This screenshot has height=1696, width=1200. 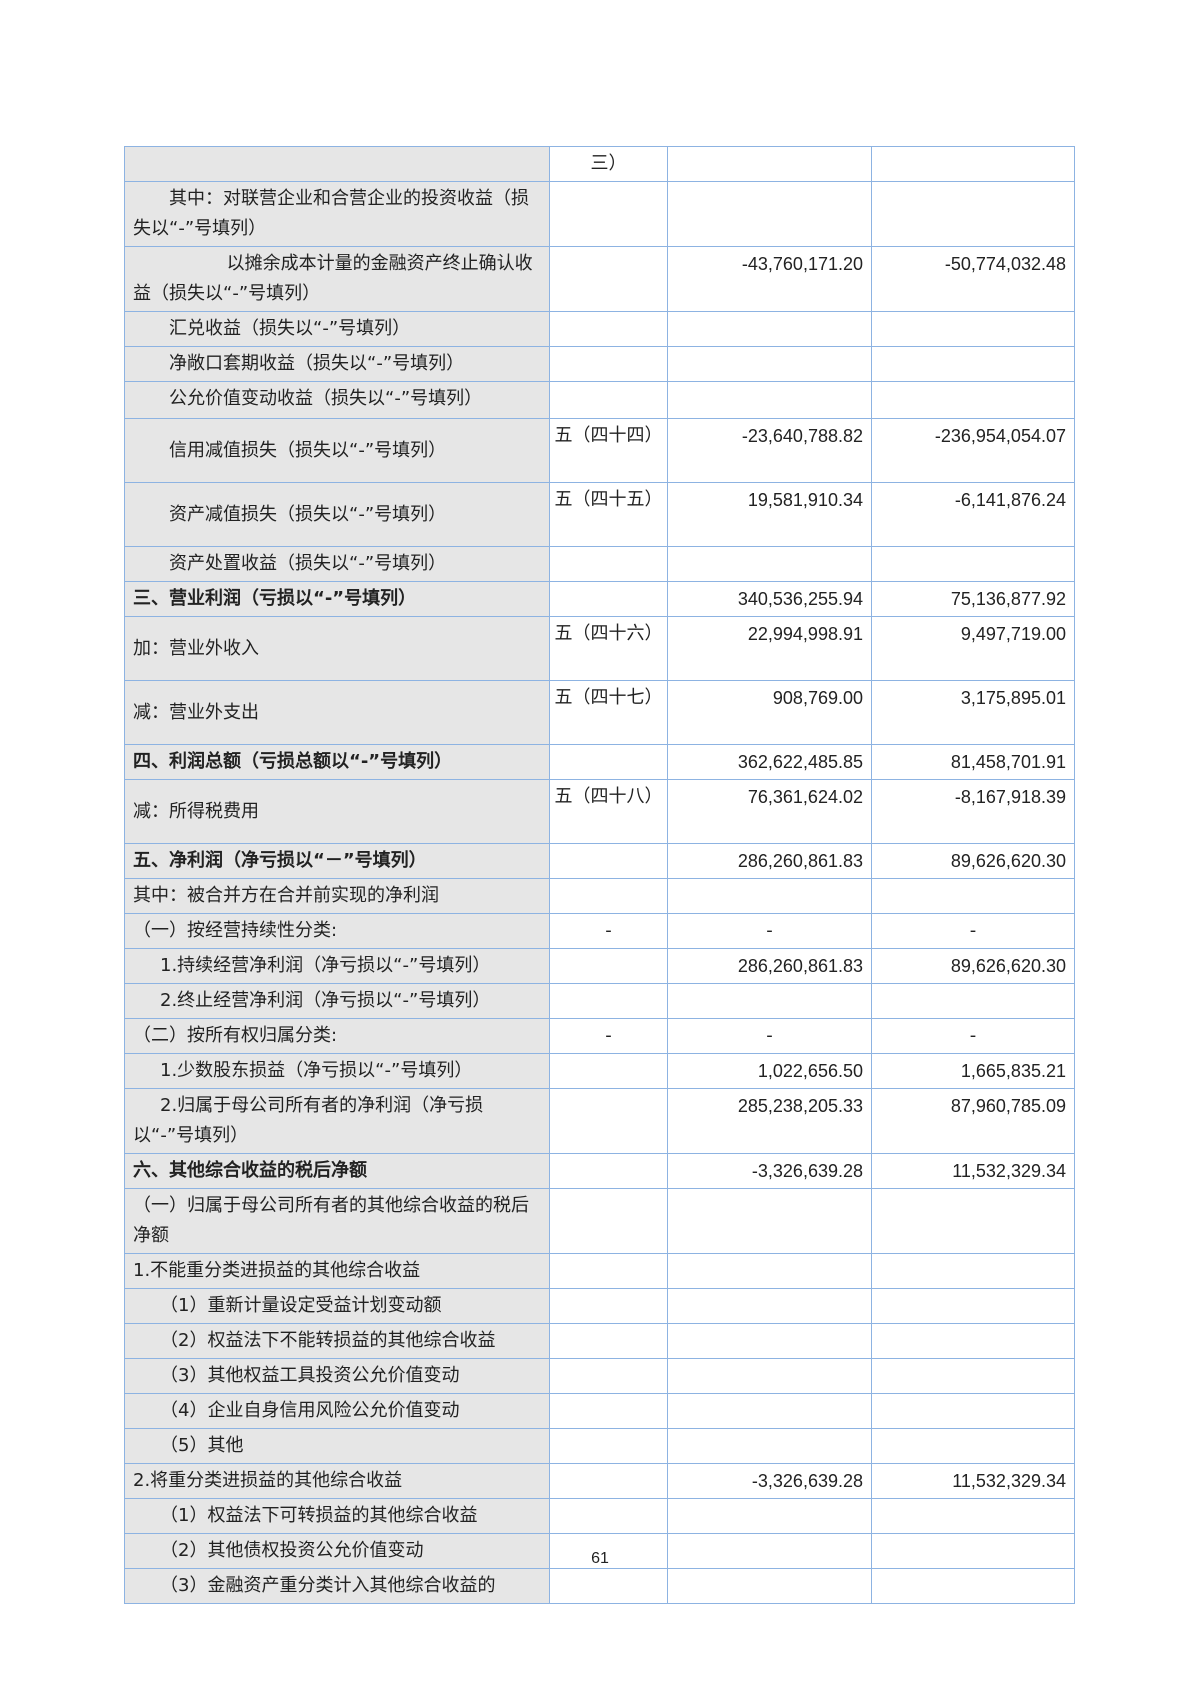 I want to click on row-label: （5）其他, so click(x=337, y=1446).